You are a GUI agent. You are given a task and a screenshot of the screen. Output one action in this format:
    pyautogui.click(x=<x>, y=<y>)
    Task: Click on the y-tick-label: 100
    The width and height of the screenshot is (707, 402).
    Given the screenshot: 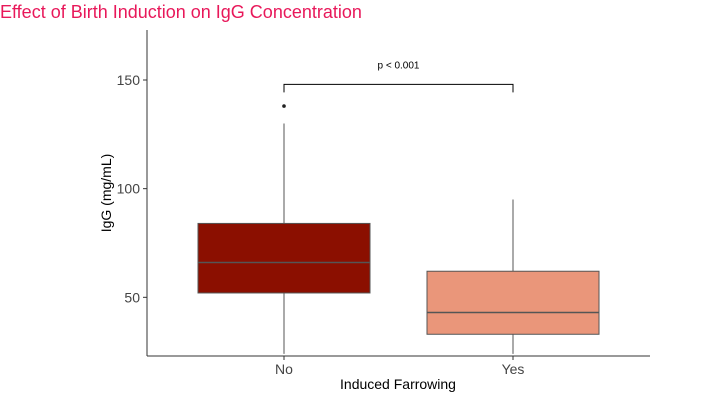 What is the action you would take?
    pyautogui.click(x=129, y=189)
    